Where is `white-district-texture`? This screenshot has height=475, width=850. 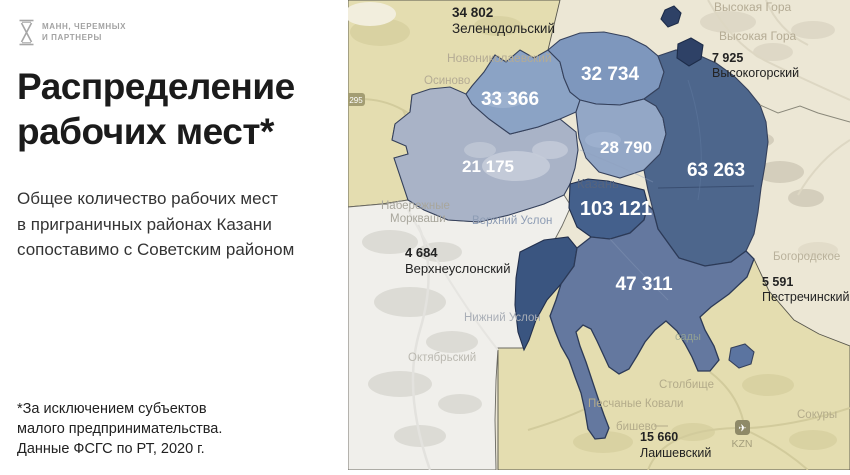 white-district-texture is located at coordinates (430, 340).